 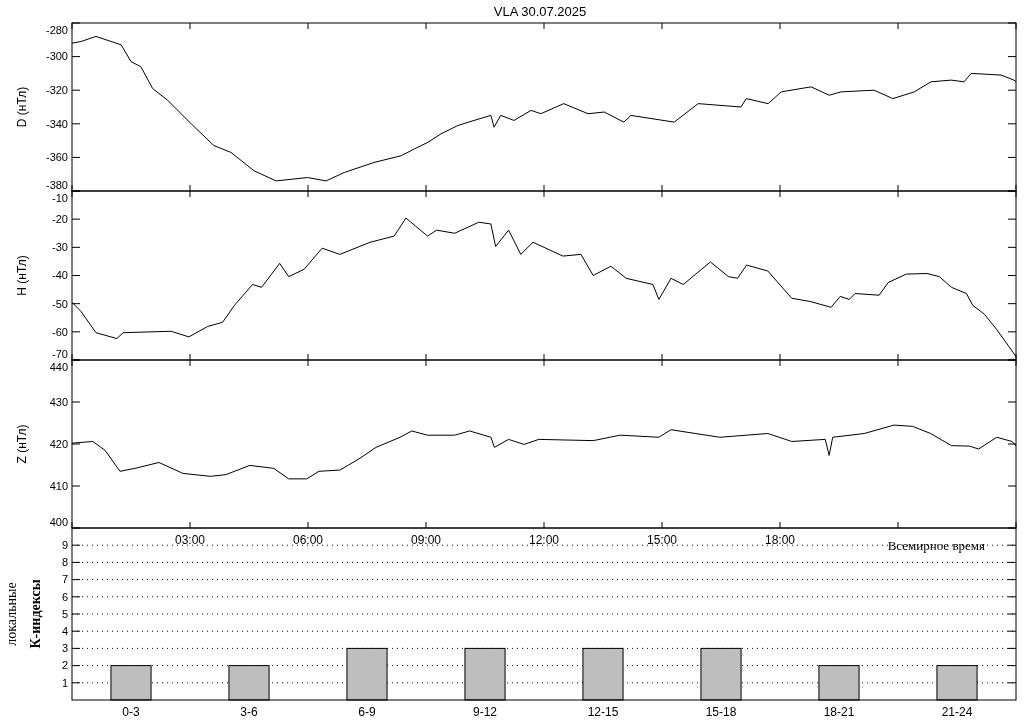 What do you see at coordinates (58, 485) in the screenshot?
I see `y-tick-label: 410` at bounding box center [58, 485].